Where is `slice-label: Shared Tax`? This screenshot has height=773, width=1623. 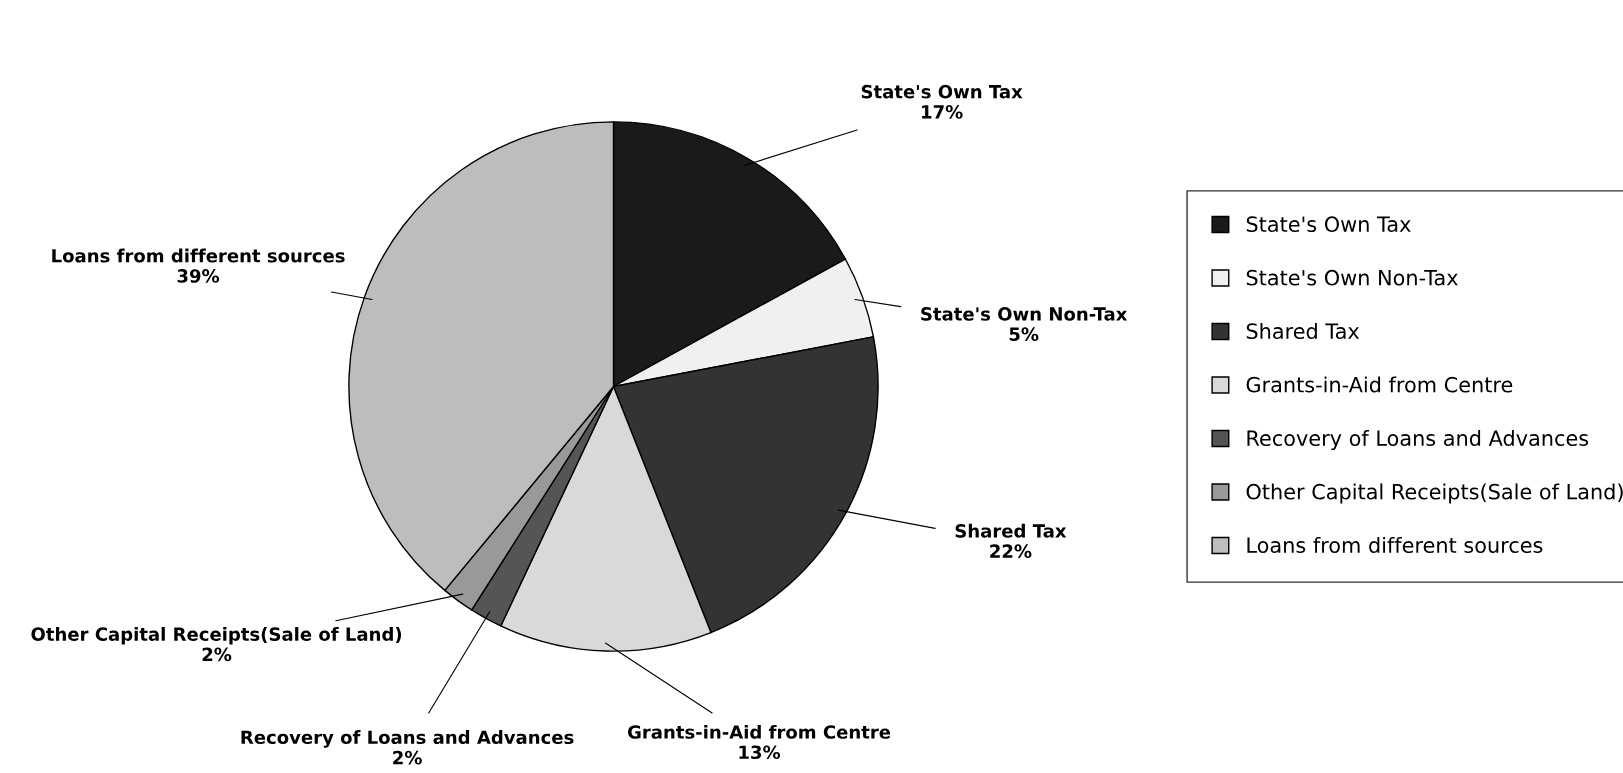 slice-label: Shared Tax is located at coordinates (1011, 530).